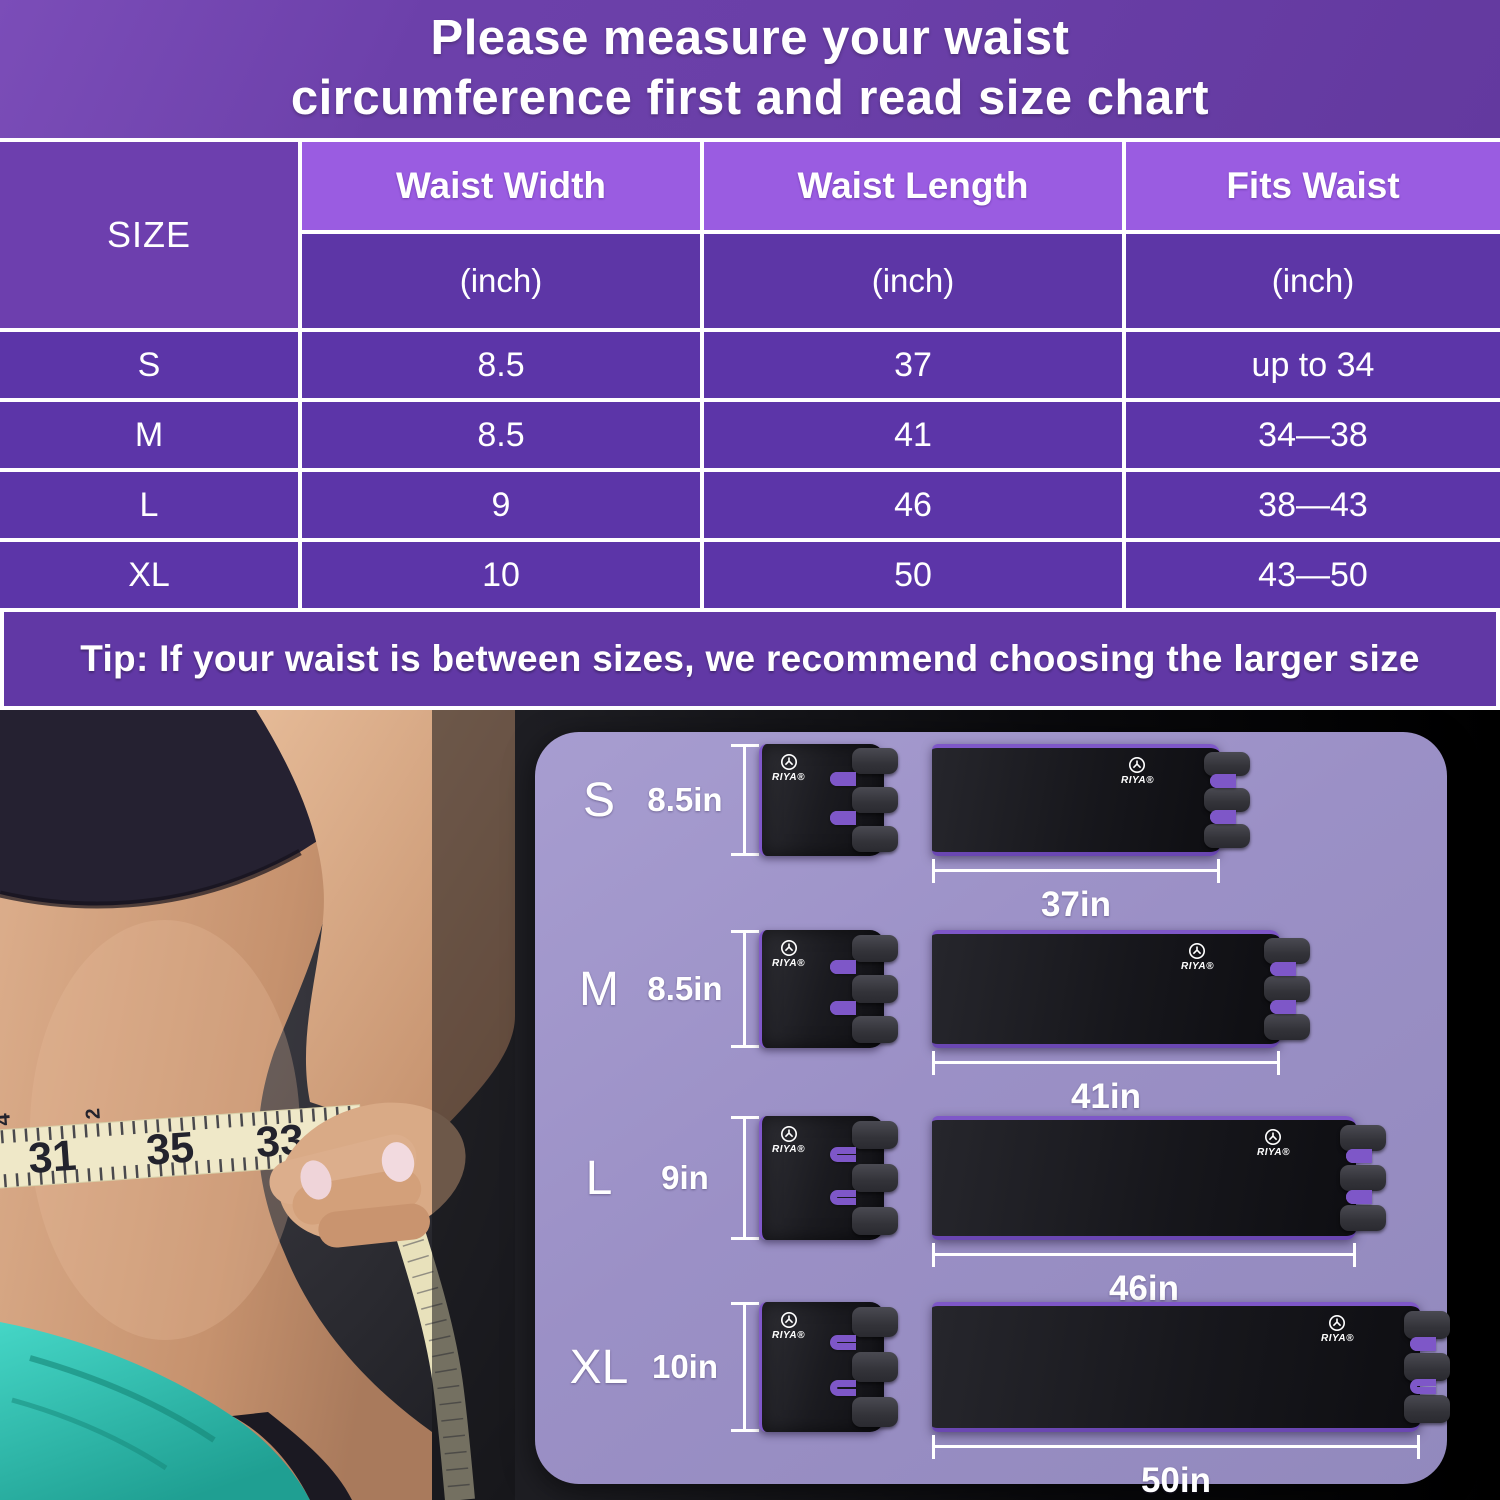  I want to click on size-column-header: SIZE, so click(149, 235).